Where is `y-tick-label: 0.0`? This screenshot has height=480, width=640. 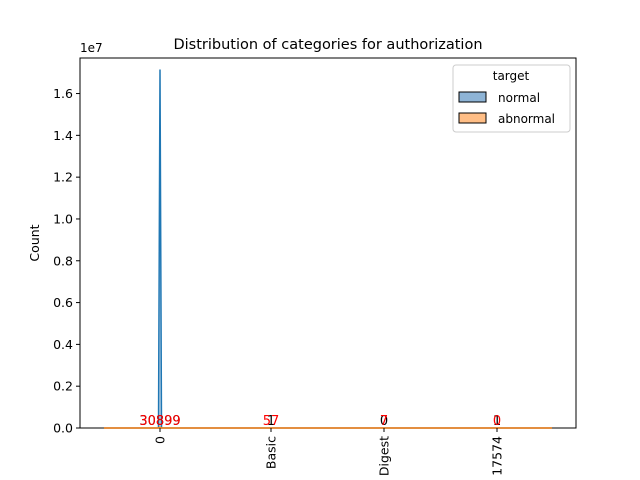 y-tick-label: 0.0 is located at coordinates (63, 428).